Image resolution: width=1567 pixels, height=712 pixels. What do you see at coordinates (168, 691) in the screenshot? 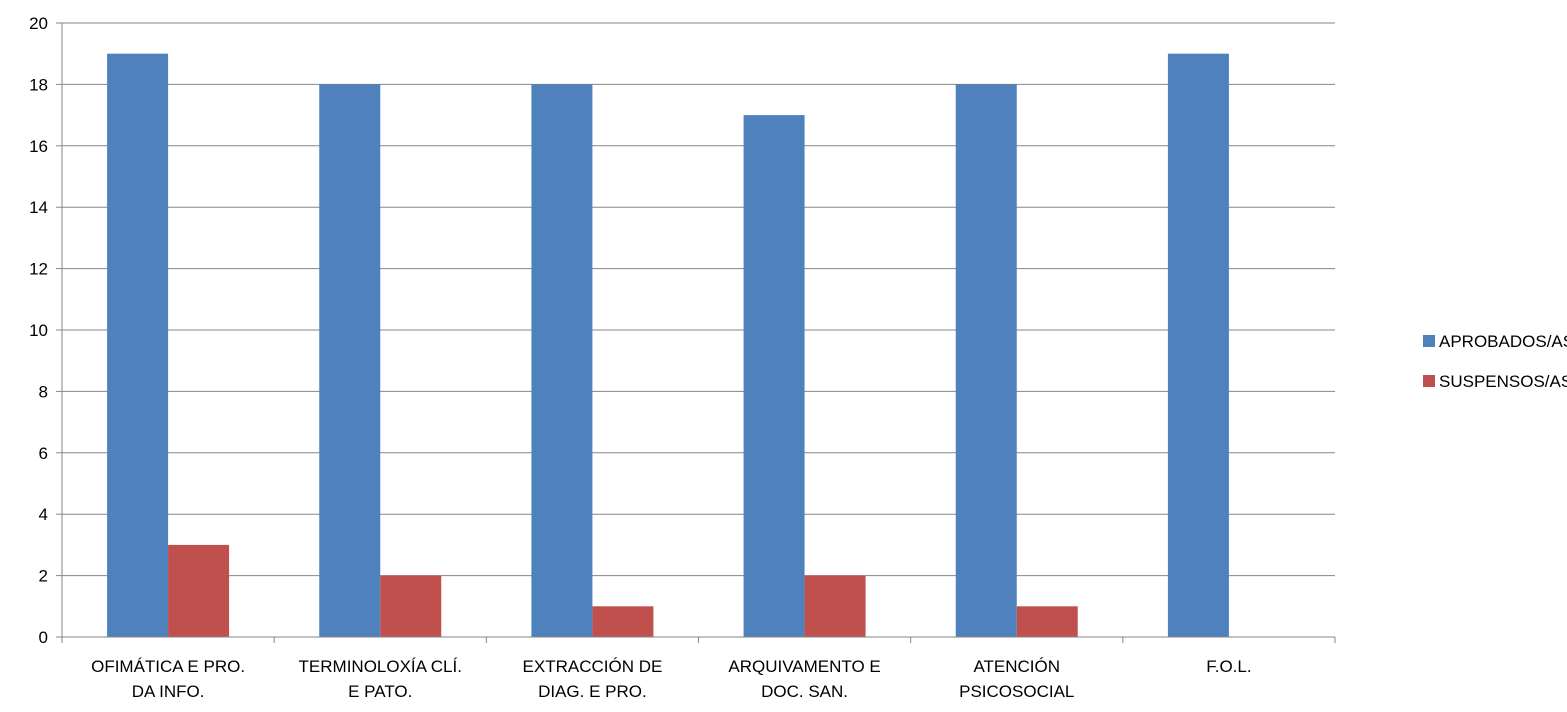
I see `x-category-label: DA INFO.` at bounding box center [168, 691].